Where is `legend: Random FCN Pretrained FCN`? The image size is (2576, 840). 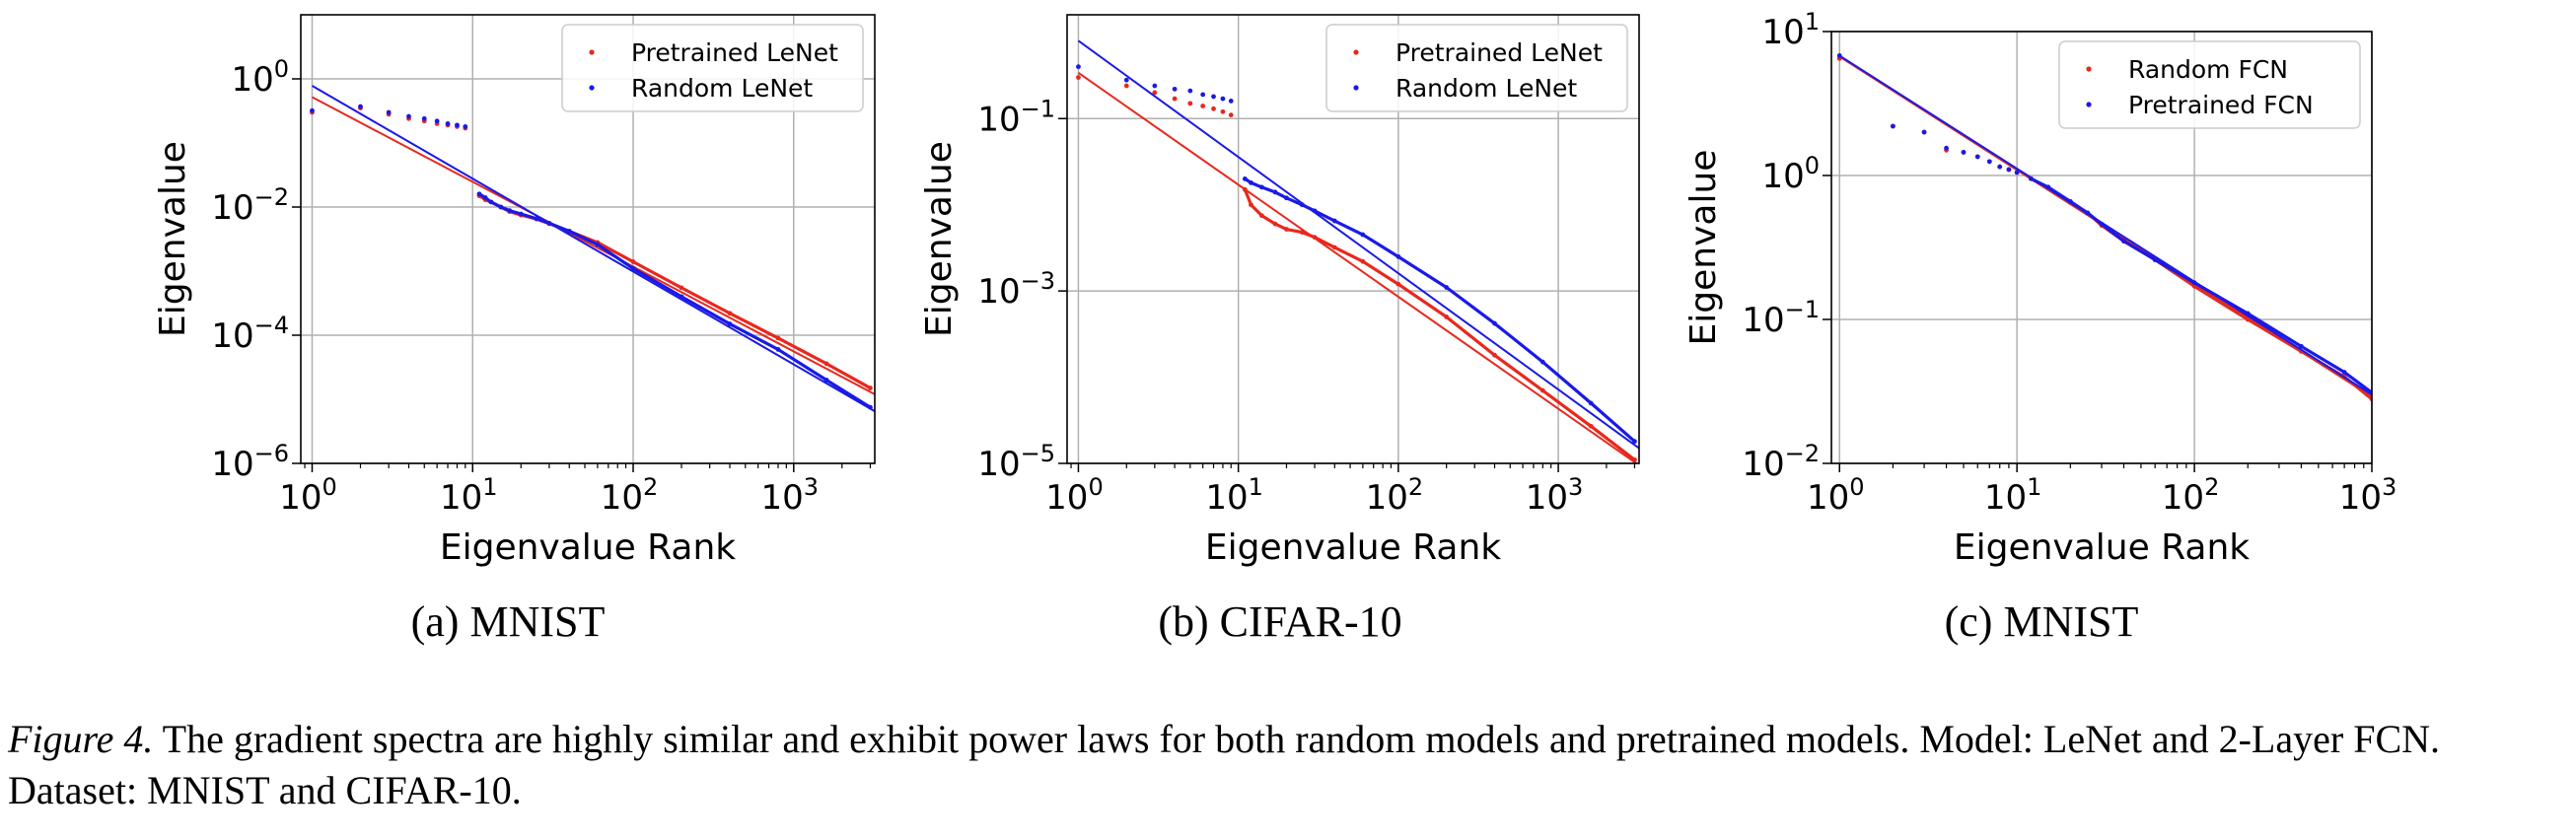 legend: Random FCN Pretrained FCN is located at coordinates (2209, 84).